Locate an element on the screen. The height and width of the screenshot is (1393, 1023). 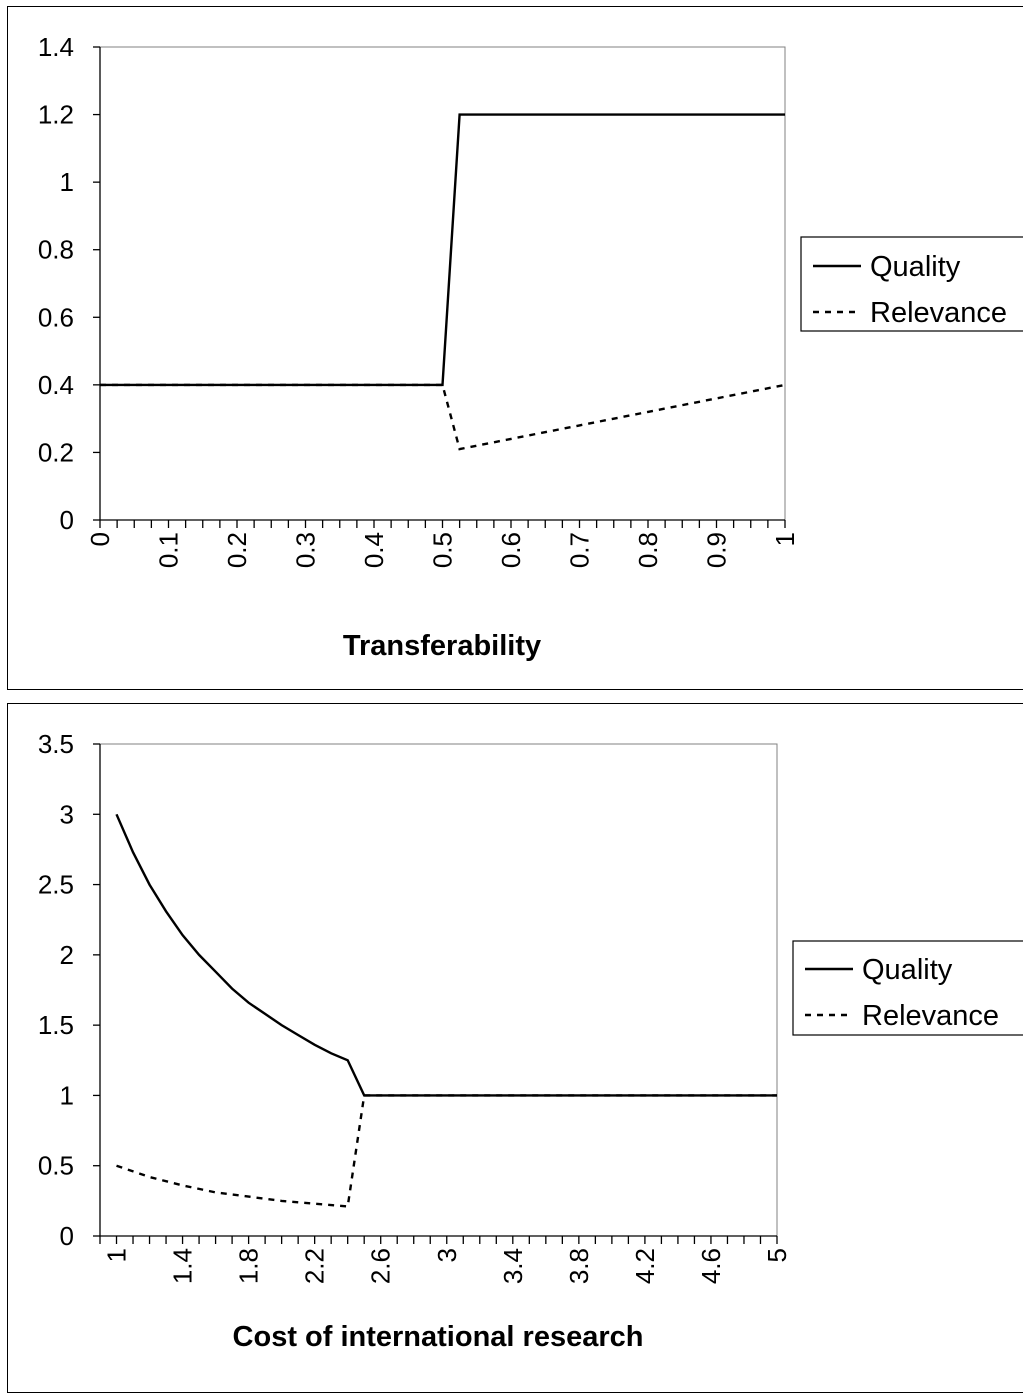
x-tick-label: 0.6 is located at coordinates (511, 550).